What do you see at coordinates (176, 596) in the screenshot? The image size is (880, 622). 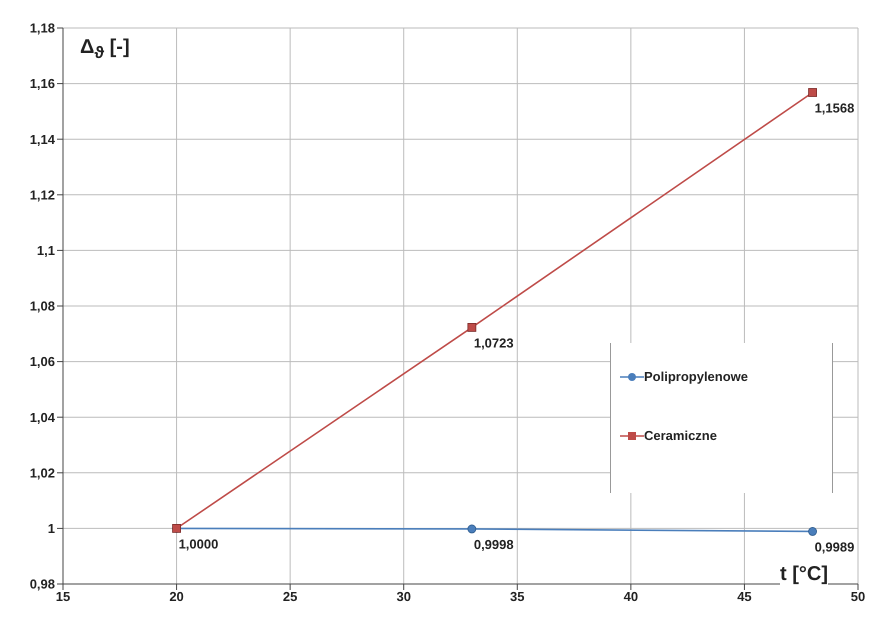 I see `x-tick-label: 20` at bounding box center [176, 596].